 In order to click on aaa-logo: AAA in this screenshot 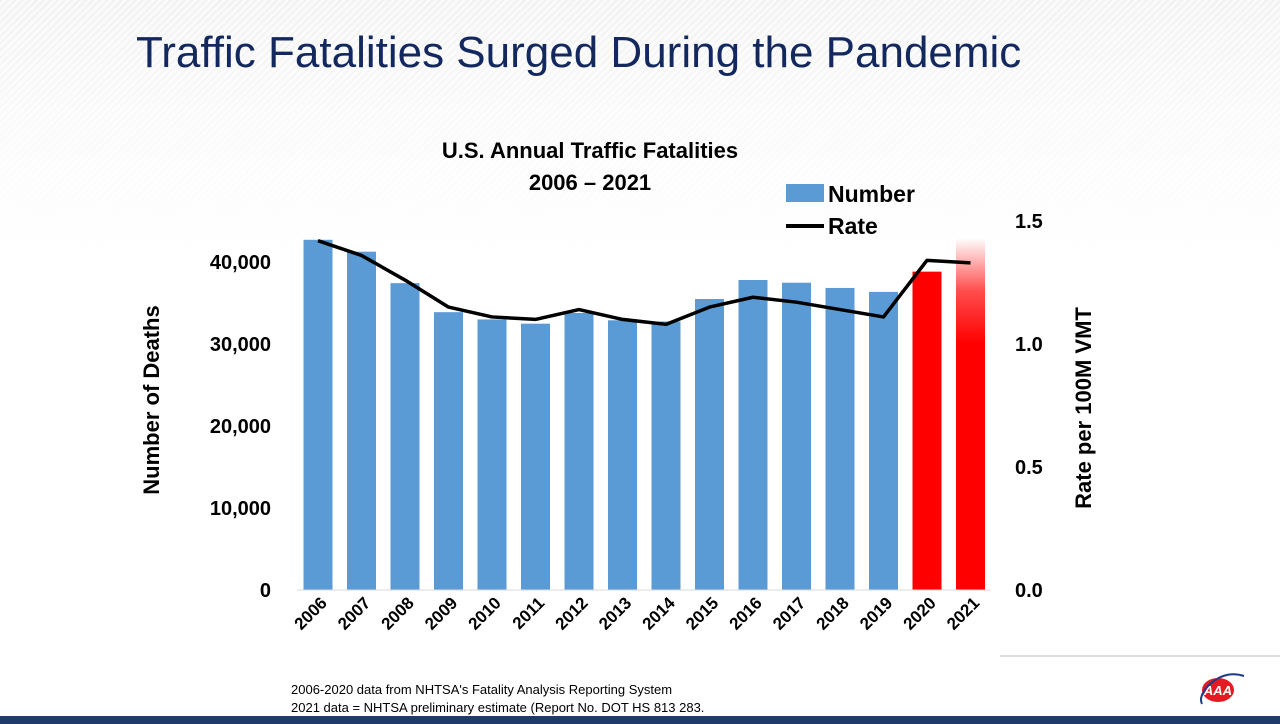, I will do `click(1222, 689)`.